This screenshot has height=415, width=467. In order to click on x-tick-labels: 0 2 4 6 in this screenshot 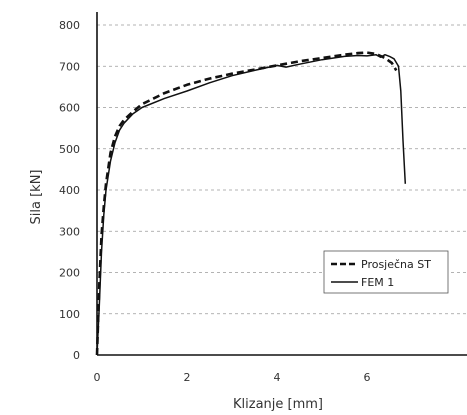, I will do `click(232, 377)`.